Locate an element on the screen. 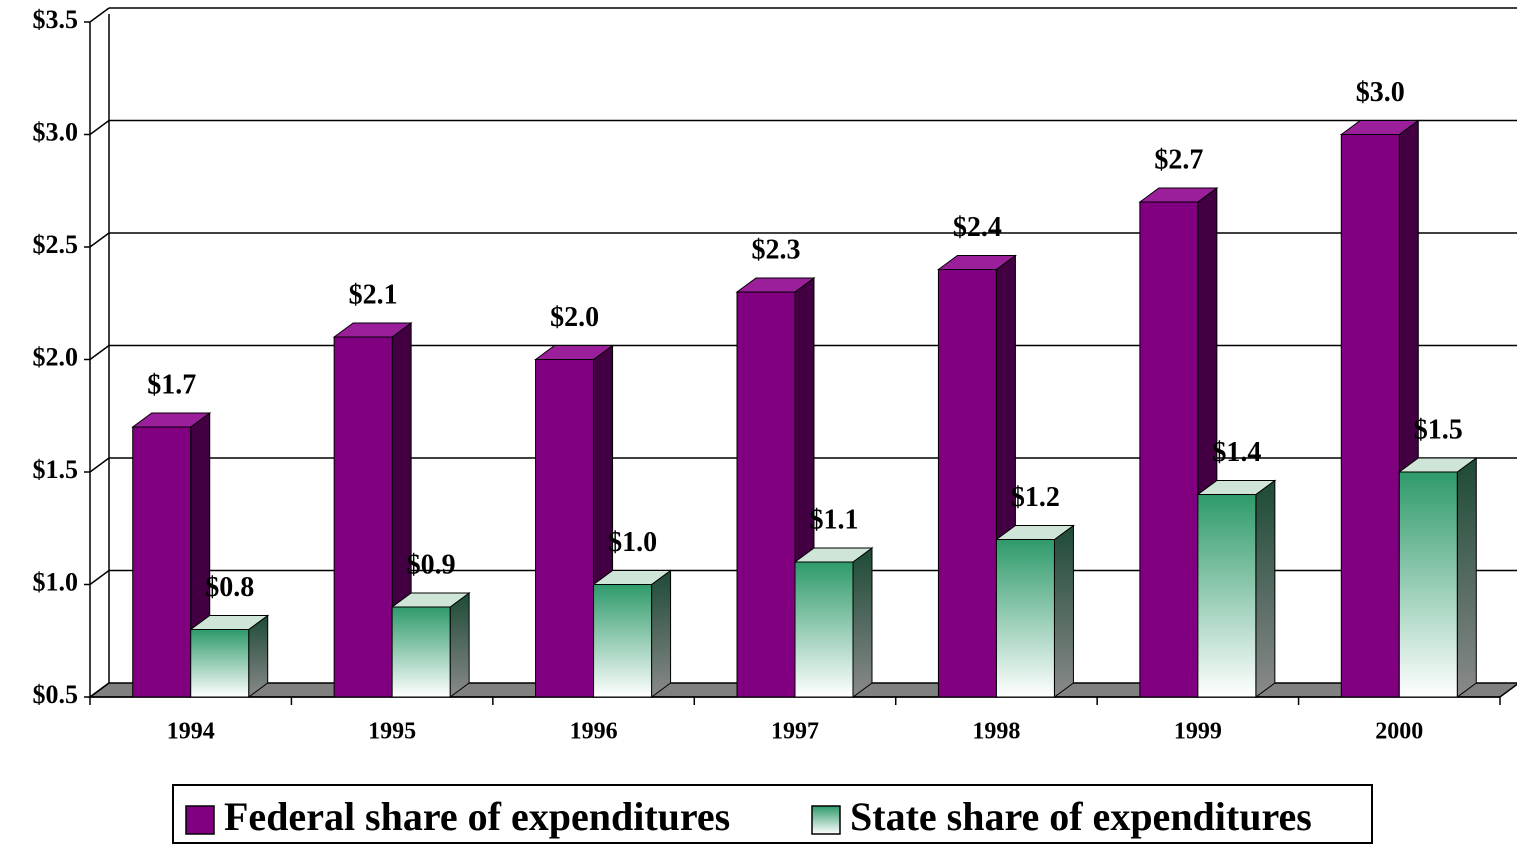 Image resolution: width=1517 pixels, height=845 pixels. x-tick-label: 1997 is located at coordinates (795, 732).